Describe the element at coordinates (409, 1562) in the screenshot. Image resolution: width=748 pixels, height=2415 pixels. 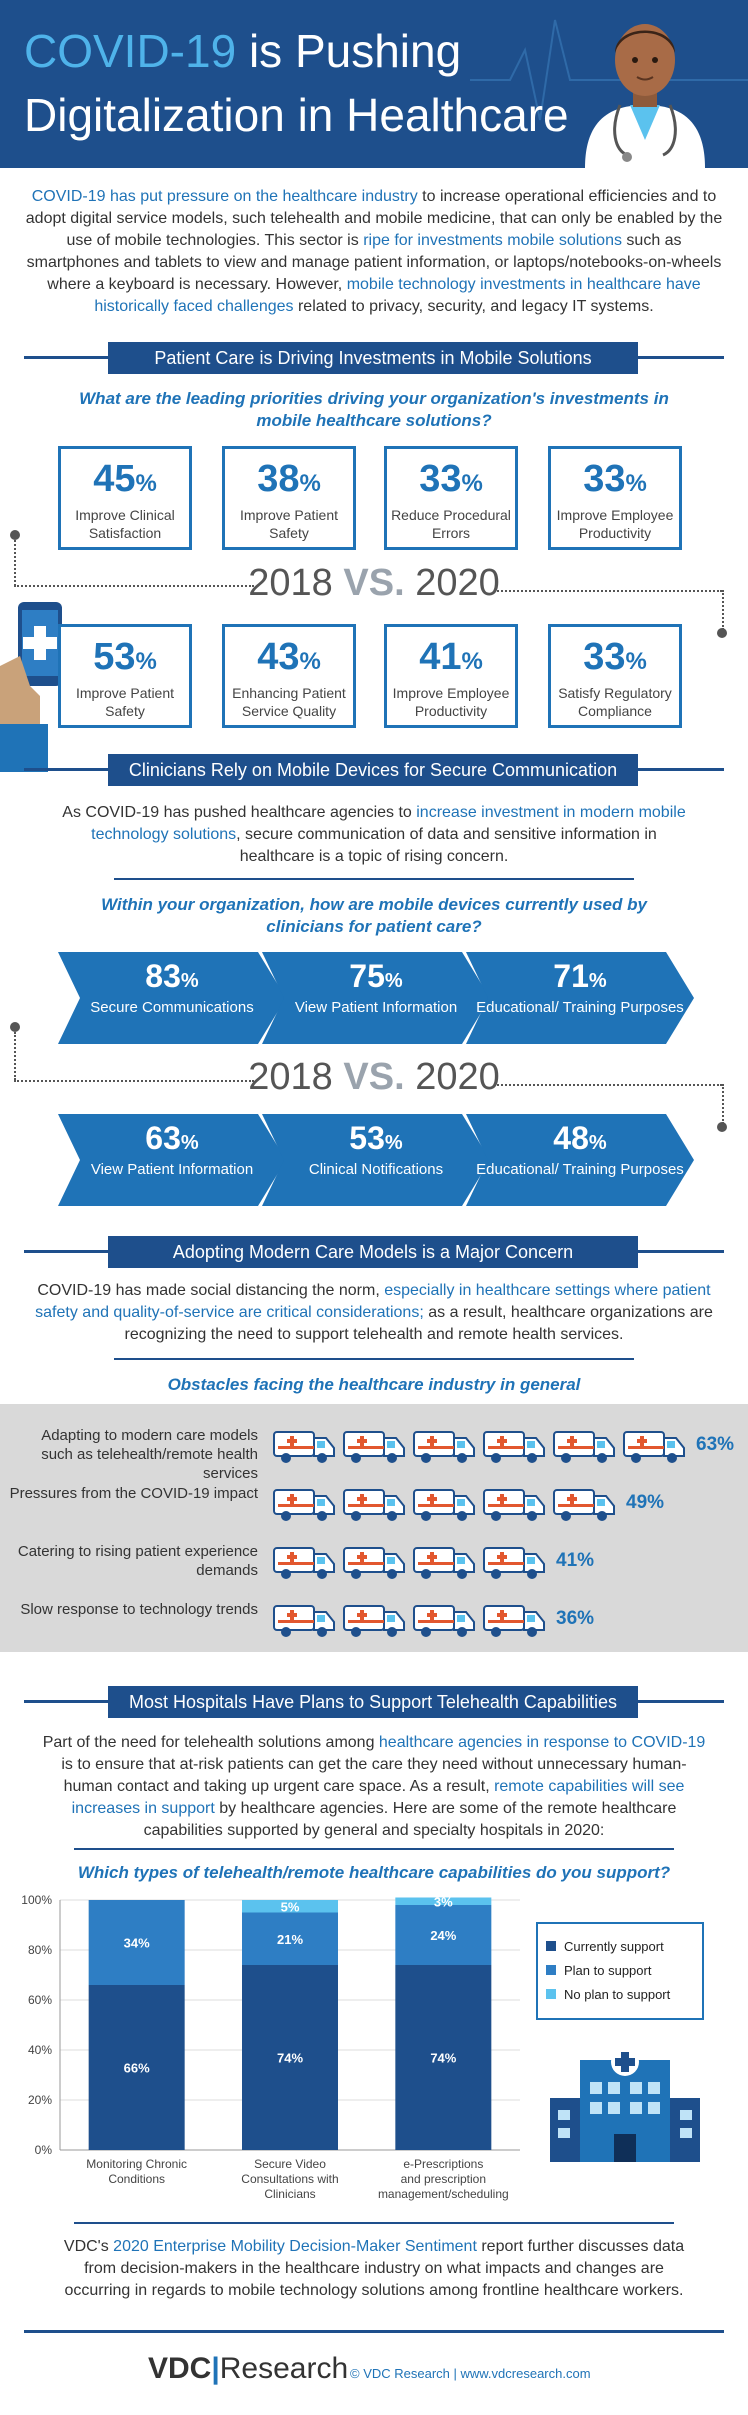
I see `ambulance-bar` at that location.